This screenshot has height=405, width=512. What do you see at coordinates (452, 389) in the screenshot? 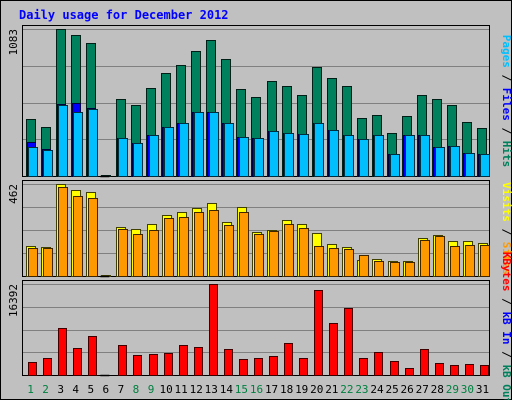
I see `x-tick-label: 29` at bounding box center [452, 389].